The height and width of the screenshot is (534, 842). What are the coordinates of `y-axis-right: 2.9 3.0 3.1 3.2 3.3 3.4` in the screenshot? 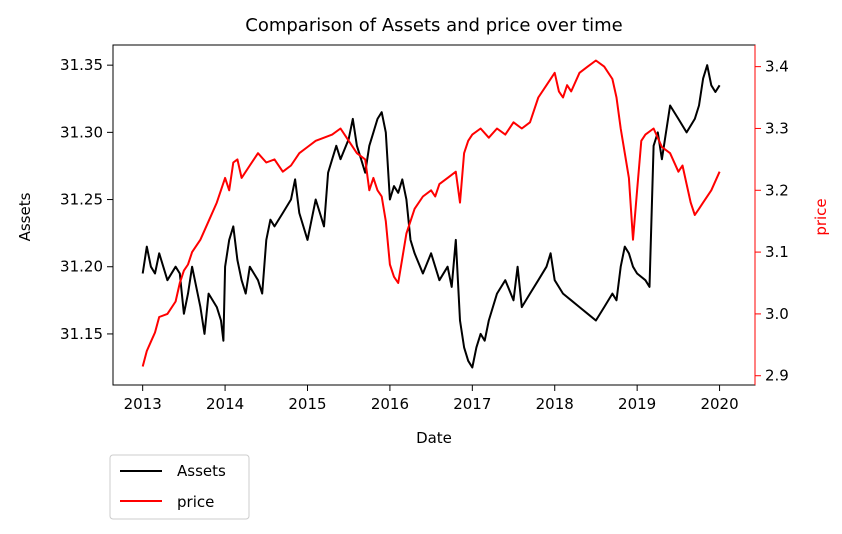 It's located at (771, 215).